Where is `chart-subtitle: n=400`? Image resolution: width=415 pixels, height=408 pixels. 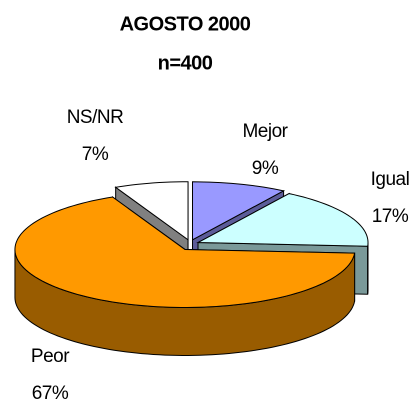
chart-subtitle: n=400 is located at coordinates (185, 63).